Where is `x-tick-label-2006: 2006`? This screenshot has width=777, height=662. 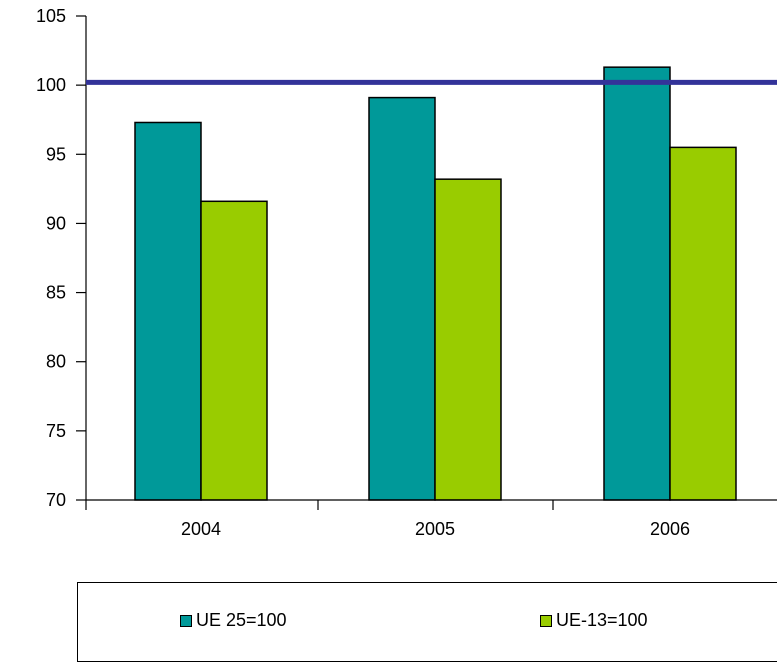
x-tick-label-2006: 2006 is located at coordinates (670, 529).